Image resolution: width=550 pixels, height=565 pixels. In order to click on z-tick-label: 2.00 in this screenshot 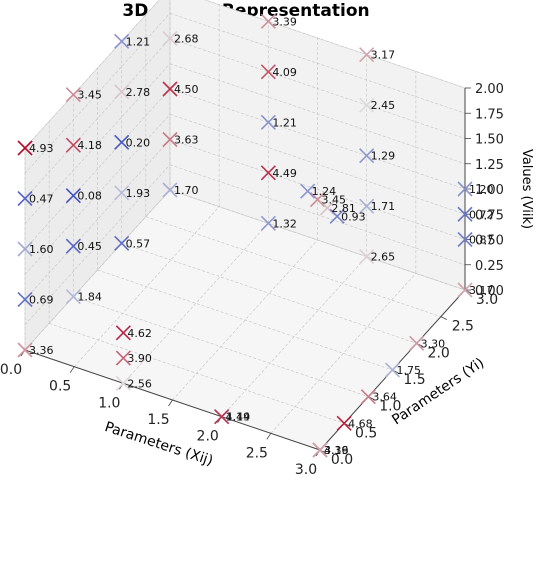, I will do `click(489, 89)`.